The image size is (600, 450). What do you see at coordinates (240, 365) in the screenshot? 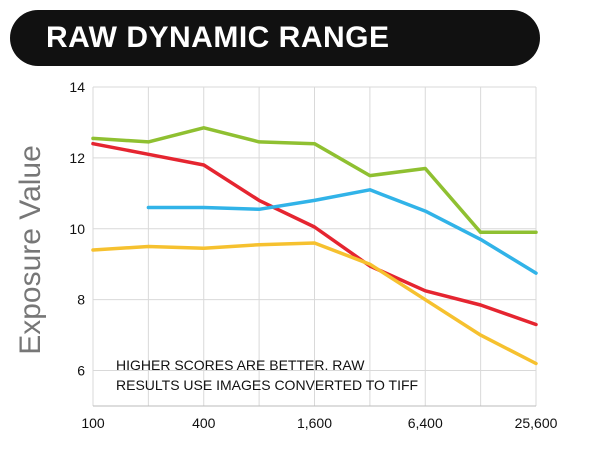
I see `annotation-line-1: HIGHER SCORES ARE BETTER. RAW` at bounding box center [240, 365].